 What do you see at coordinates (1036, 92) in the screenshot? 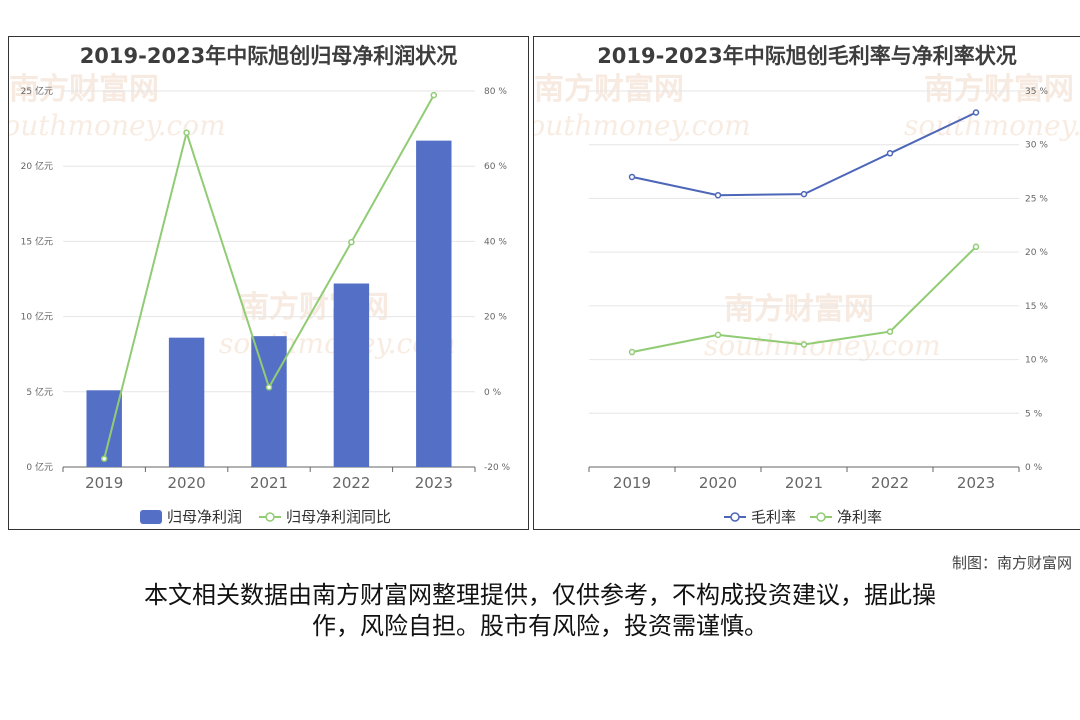
I see `y-right-tick-label: 35 %` at bounding box center [1036, 92].